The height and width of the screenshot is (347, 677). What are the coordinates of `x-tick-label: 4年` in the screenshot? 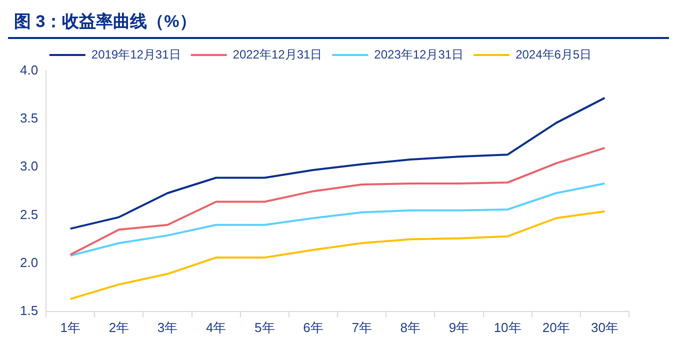 It's located at (216, 327).